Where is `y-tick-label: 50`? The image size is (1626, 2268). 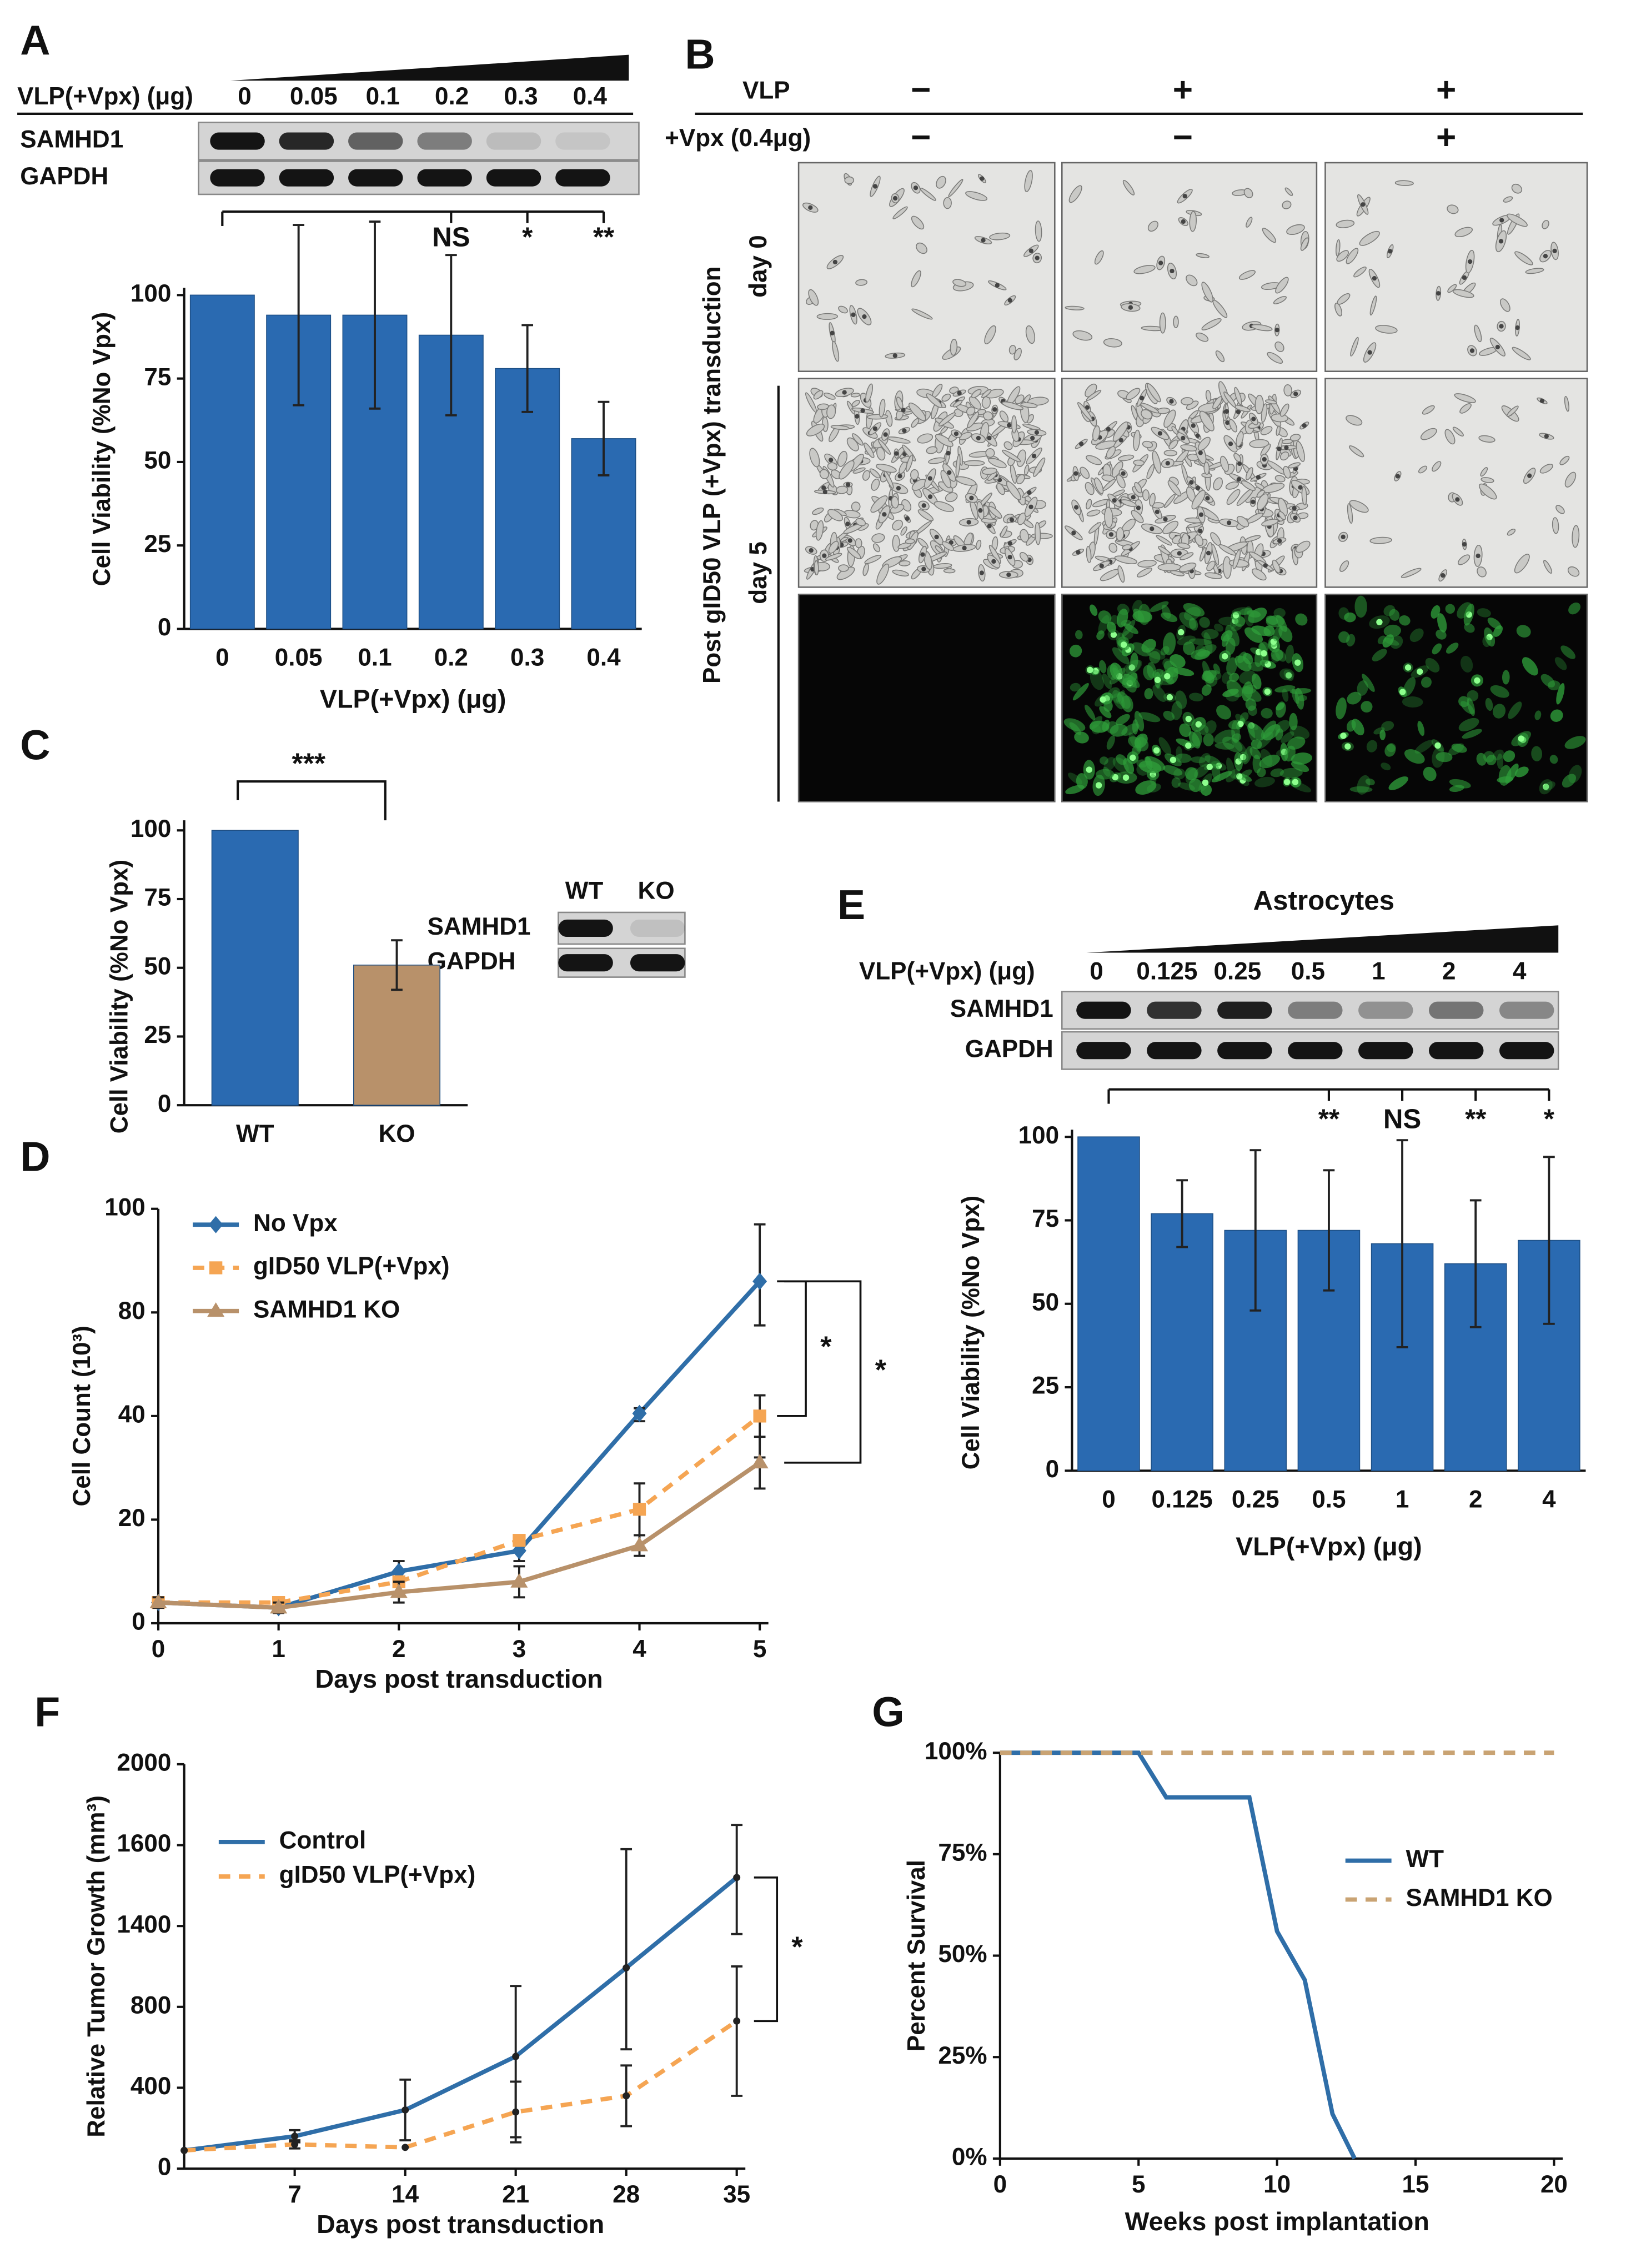
y-tick-label: 50 is located at coordinates (157, 966).